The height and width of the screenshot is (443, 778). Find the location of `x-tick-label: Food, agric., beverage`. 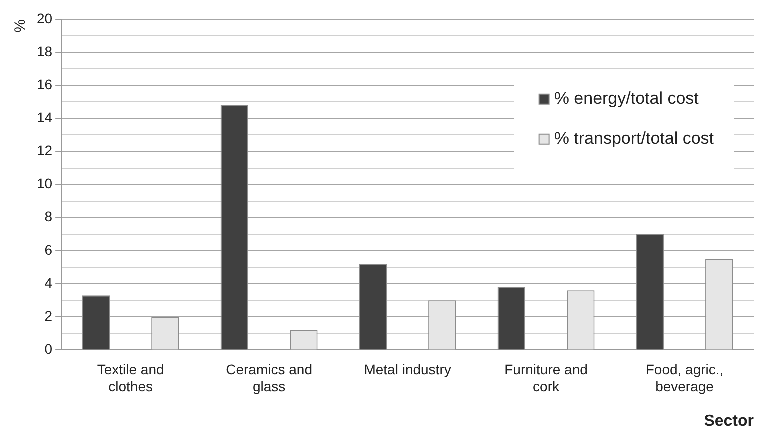

x-tick-label: Food, agric., beverage is located at coordinates (685, 377).